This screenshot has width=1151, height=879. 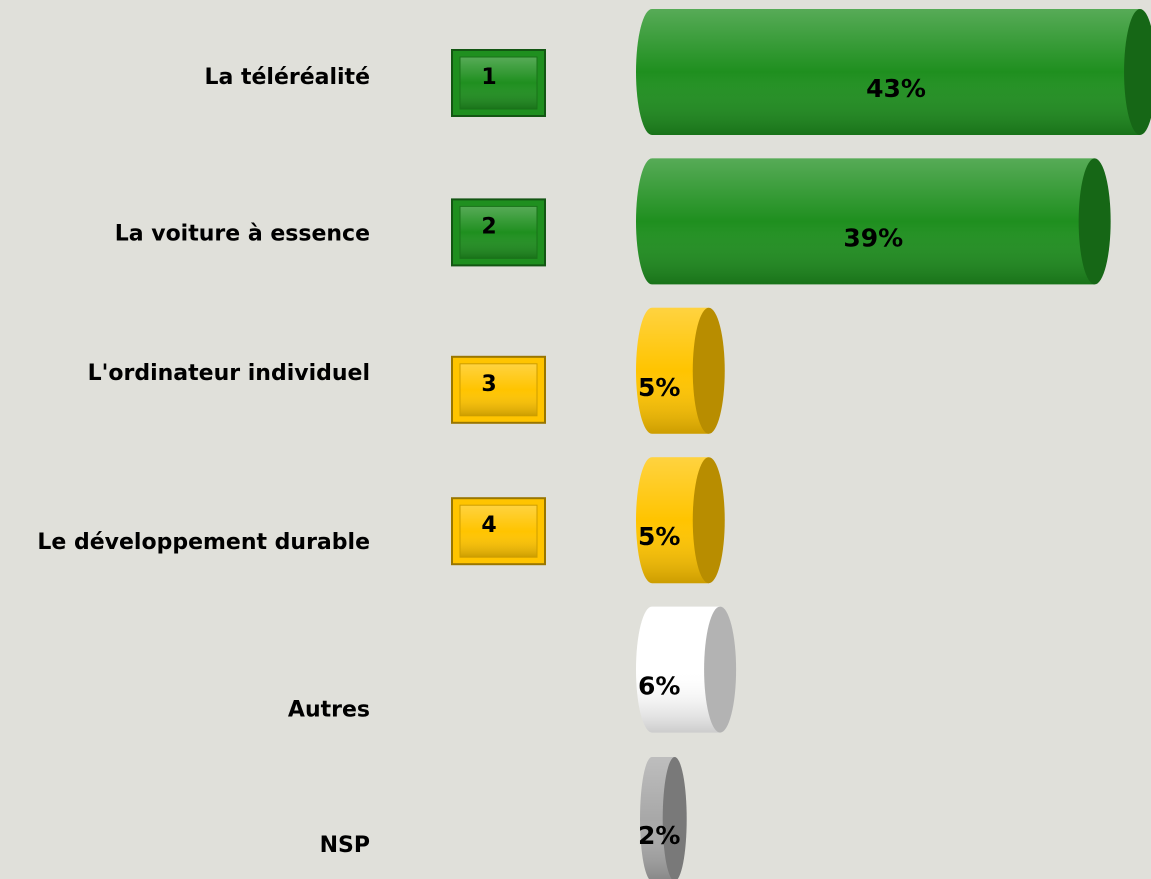 I want to click on rank-label: 4, so click(x=488, y=525).